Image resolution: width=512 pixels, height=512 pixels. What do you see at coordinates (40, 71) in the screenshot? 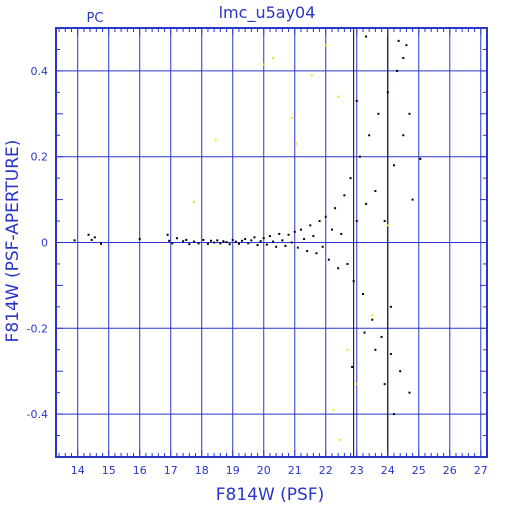
I see `y-tick-label: 0.4` at bounding box center [40, 71].